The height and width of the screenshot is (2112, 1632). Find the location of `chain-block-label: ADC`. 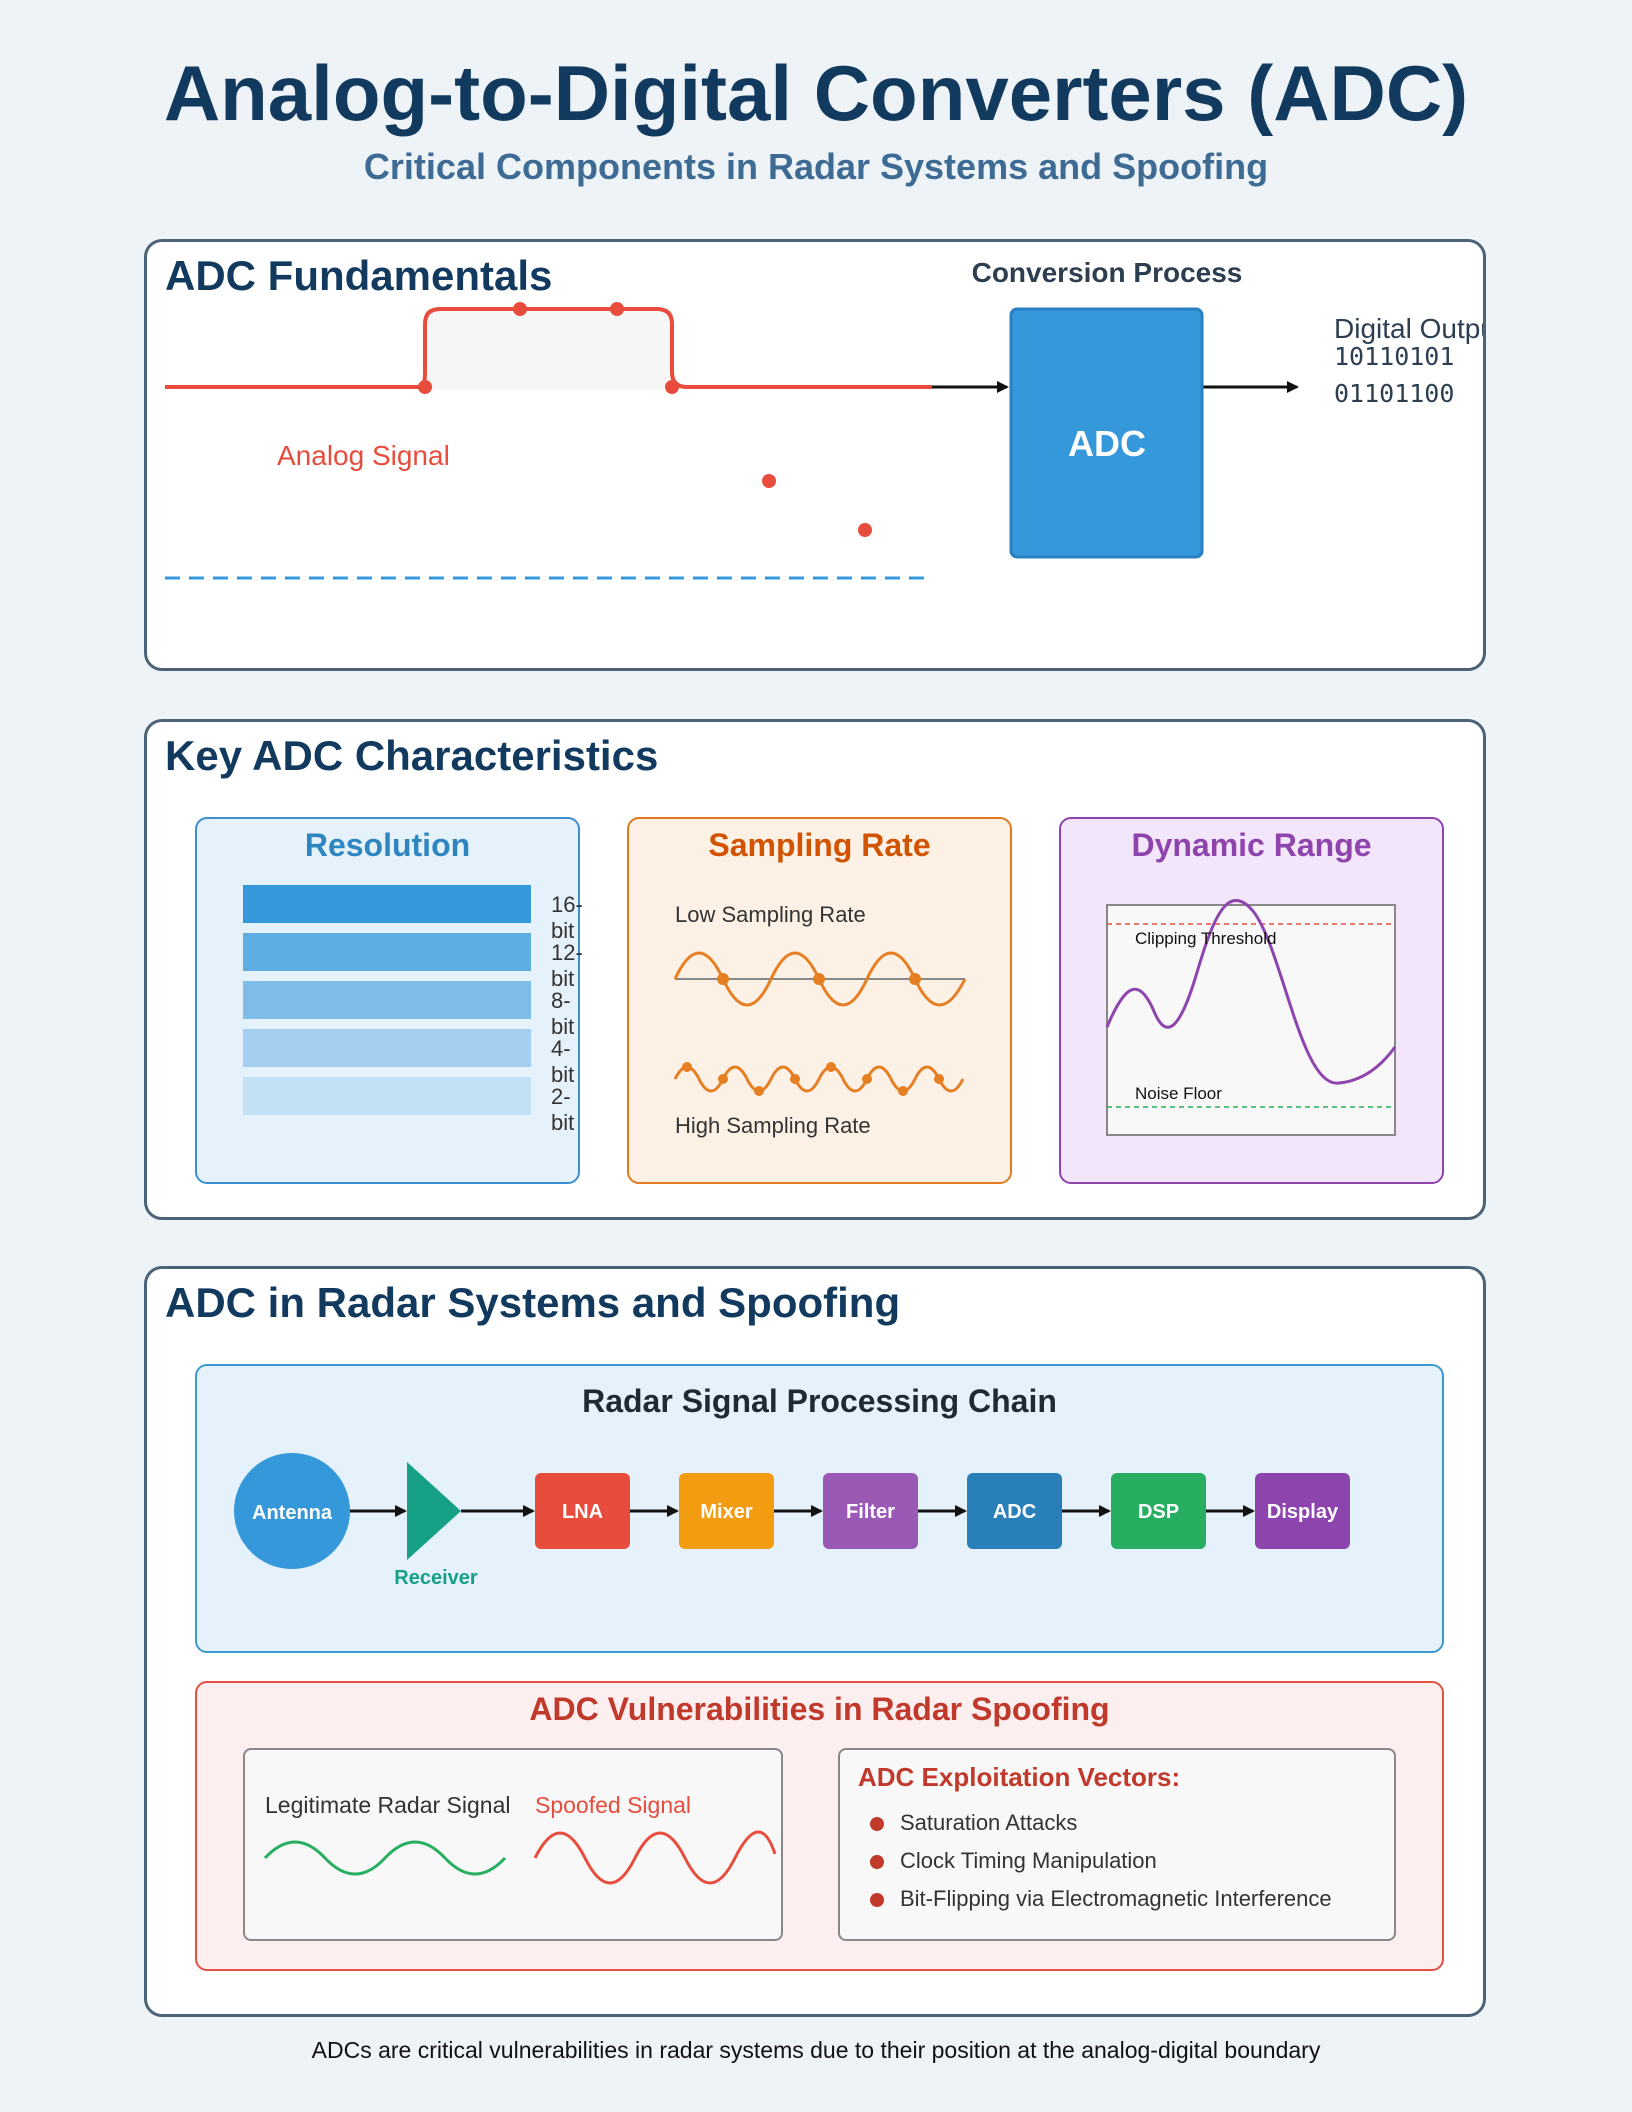

chain-block-label: ADC is located at coordinates (1014, 1512).